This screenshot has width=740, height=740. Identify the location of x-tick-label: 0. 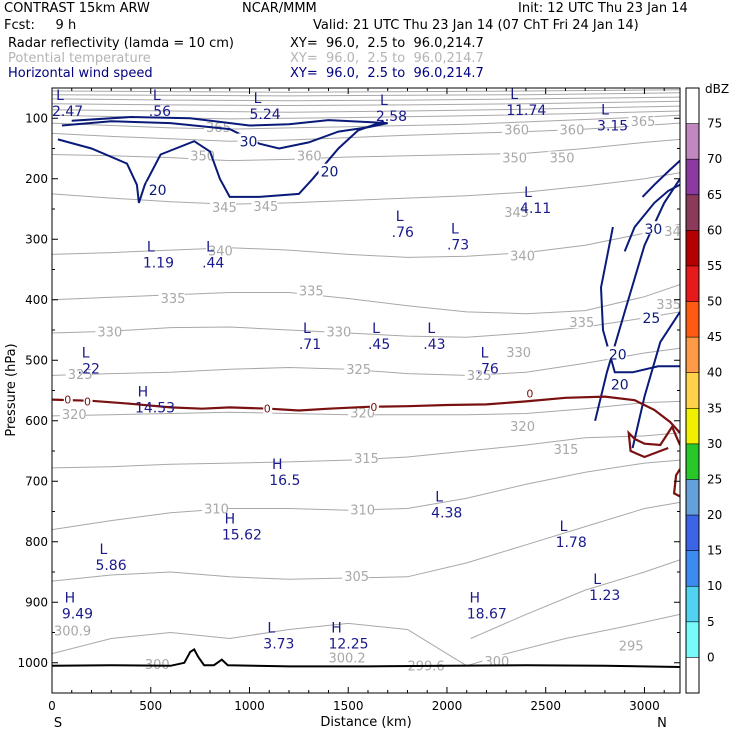
(52, 706).